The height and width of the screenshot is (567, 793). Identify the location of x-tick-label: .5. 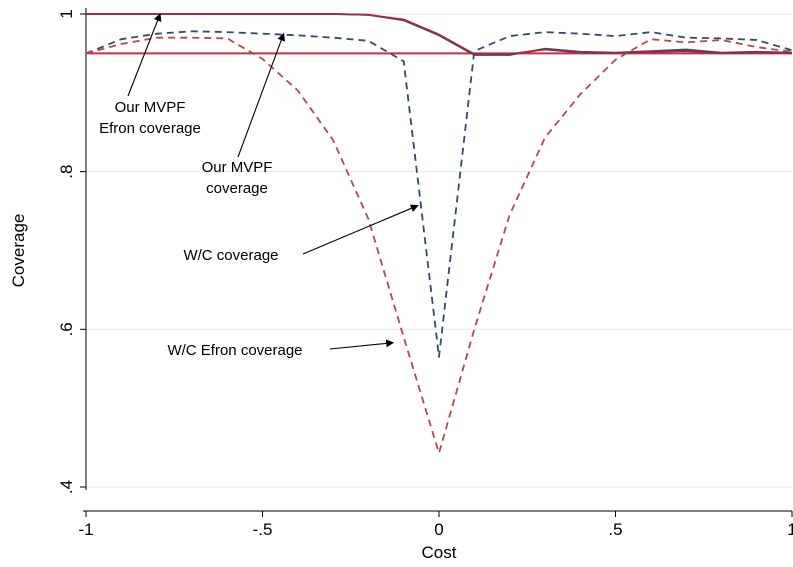
(615, 529).